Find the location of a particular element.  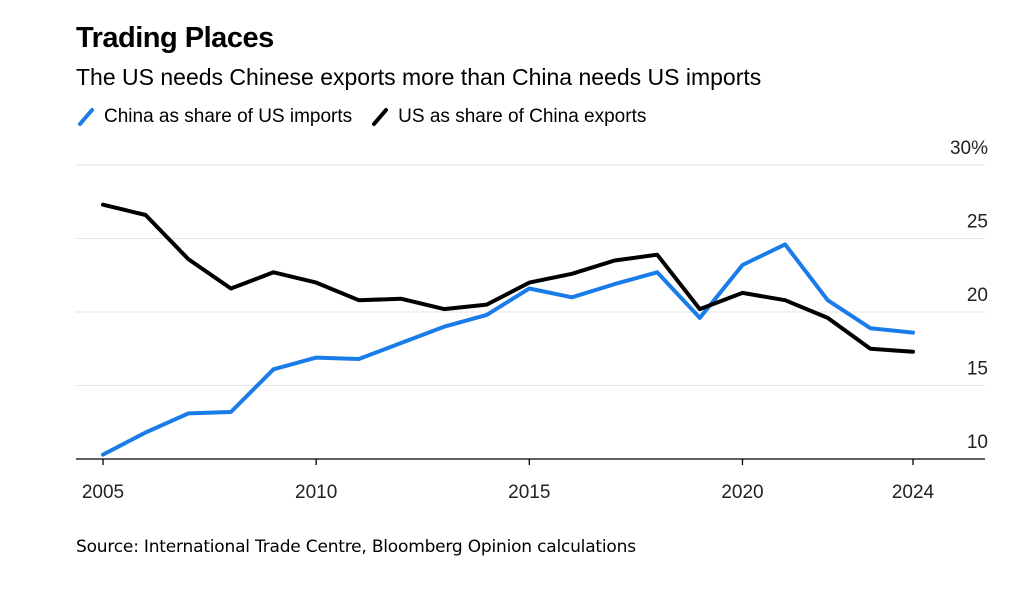

x-axis-ticks: 2005 2010 2015 2020 2024 is located at coordinates (530, 480).